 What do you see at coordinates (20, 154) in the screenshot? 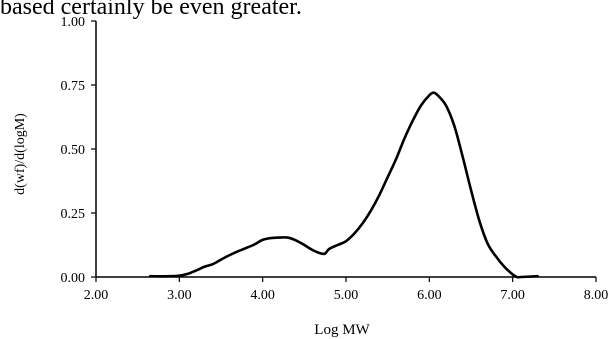
I see `y-axis-label: d(wf)/d(logM)` at bounding box center [20, 154].